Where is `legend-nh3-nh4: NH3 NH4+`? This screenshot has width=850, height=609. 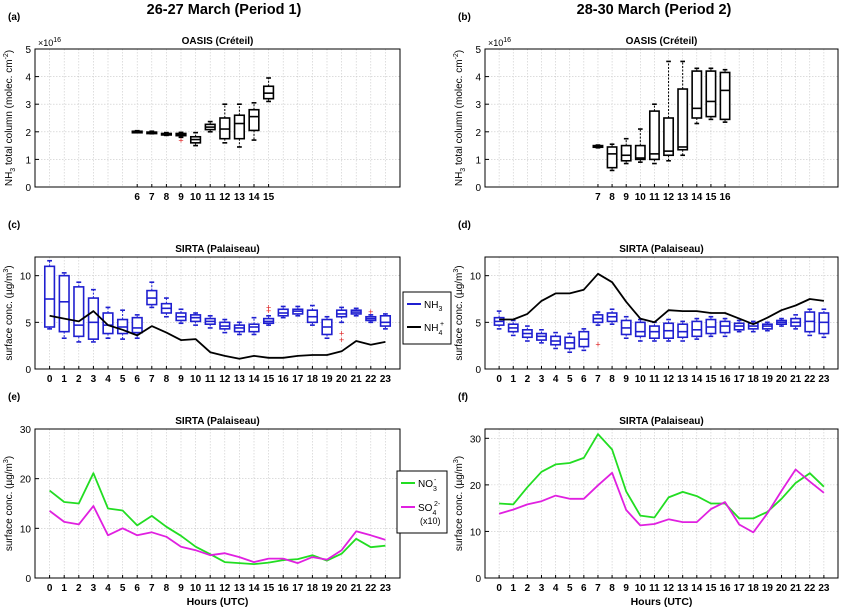 legend-nh3-nh4: NH3 NH4+ is located at coordinates (427, 318).